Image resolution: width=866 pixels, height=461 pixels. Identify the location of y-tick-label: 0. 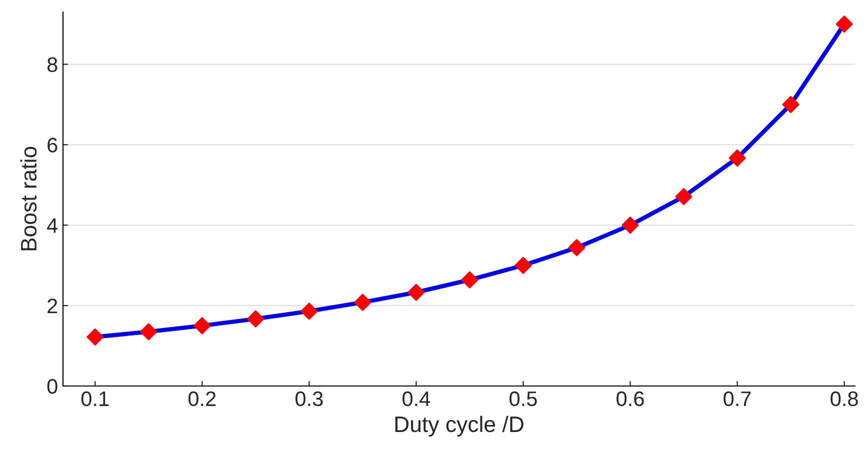
(52, 386).